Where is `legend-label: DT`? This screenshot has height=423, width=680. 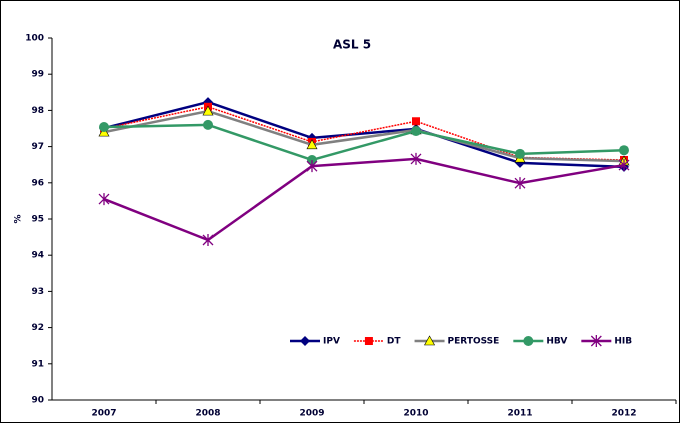 legend-label: DT is located at coordinates (394, 342).